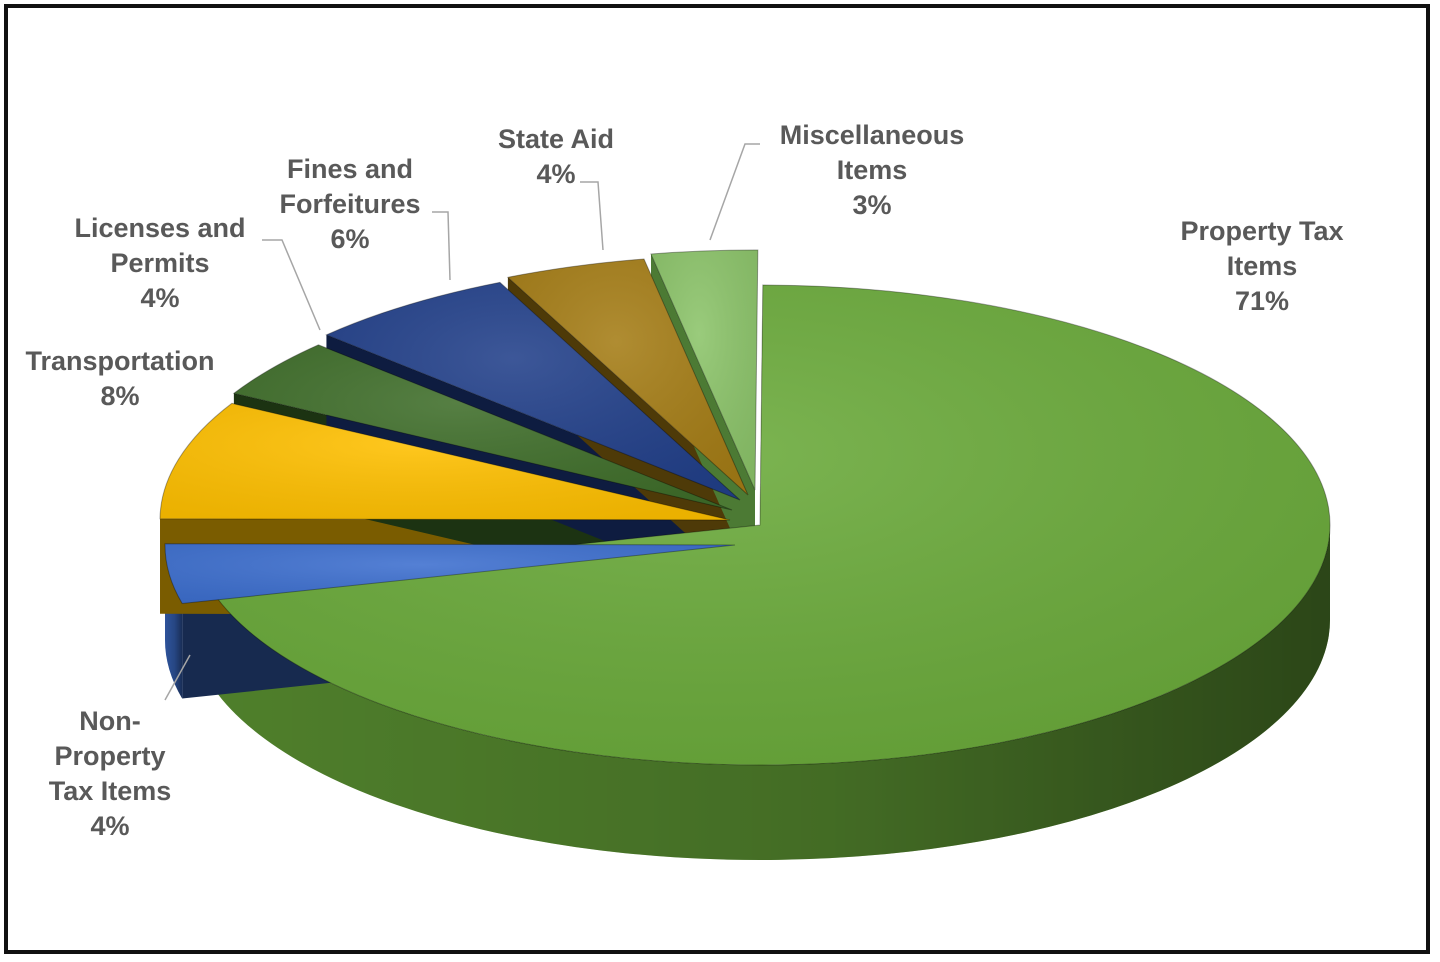 The image size is (1440, 962). What do you see at coordinates (556, 156) in the screenshot?
I see `data-label-state-aid: State Aid 4%` at bounding box center [556, 156].